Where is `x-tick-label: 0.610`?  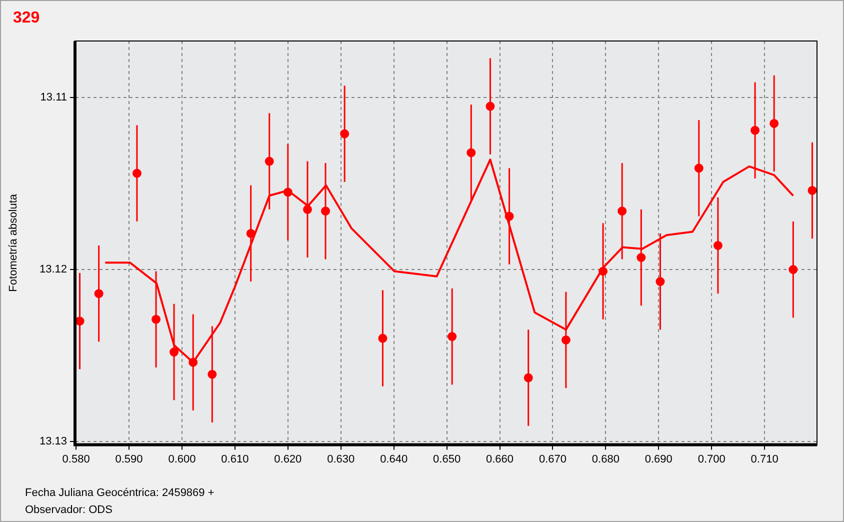
x-tick-label: 0.610 is located at coordinates (235, 459).